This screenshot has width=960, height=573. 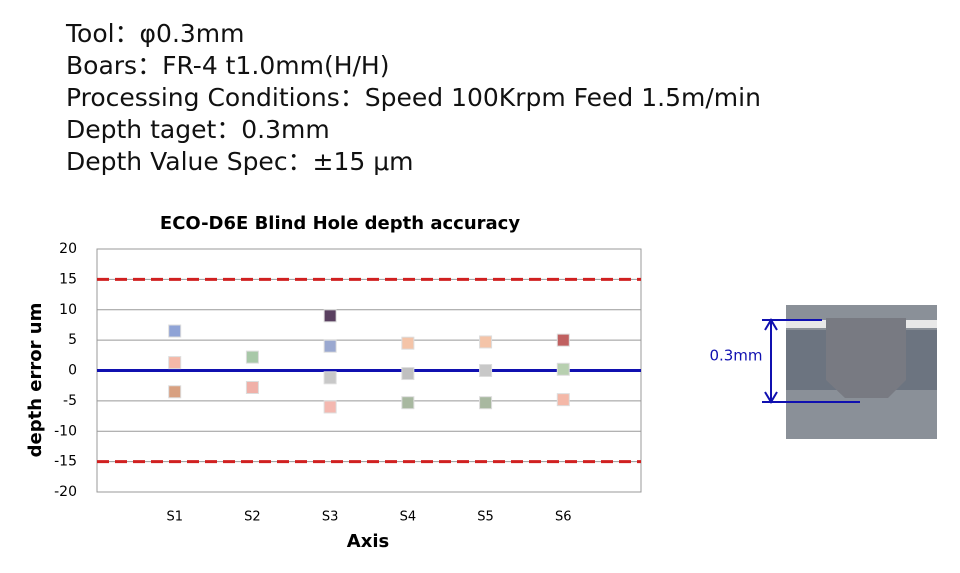 I want to click on x-tick-label: S4, so click(x=408, y=517).